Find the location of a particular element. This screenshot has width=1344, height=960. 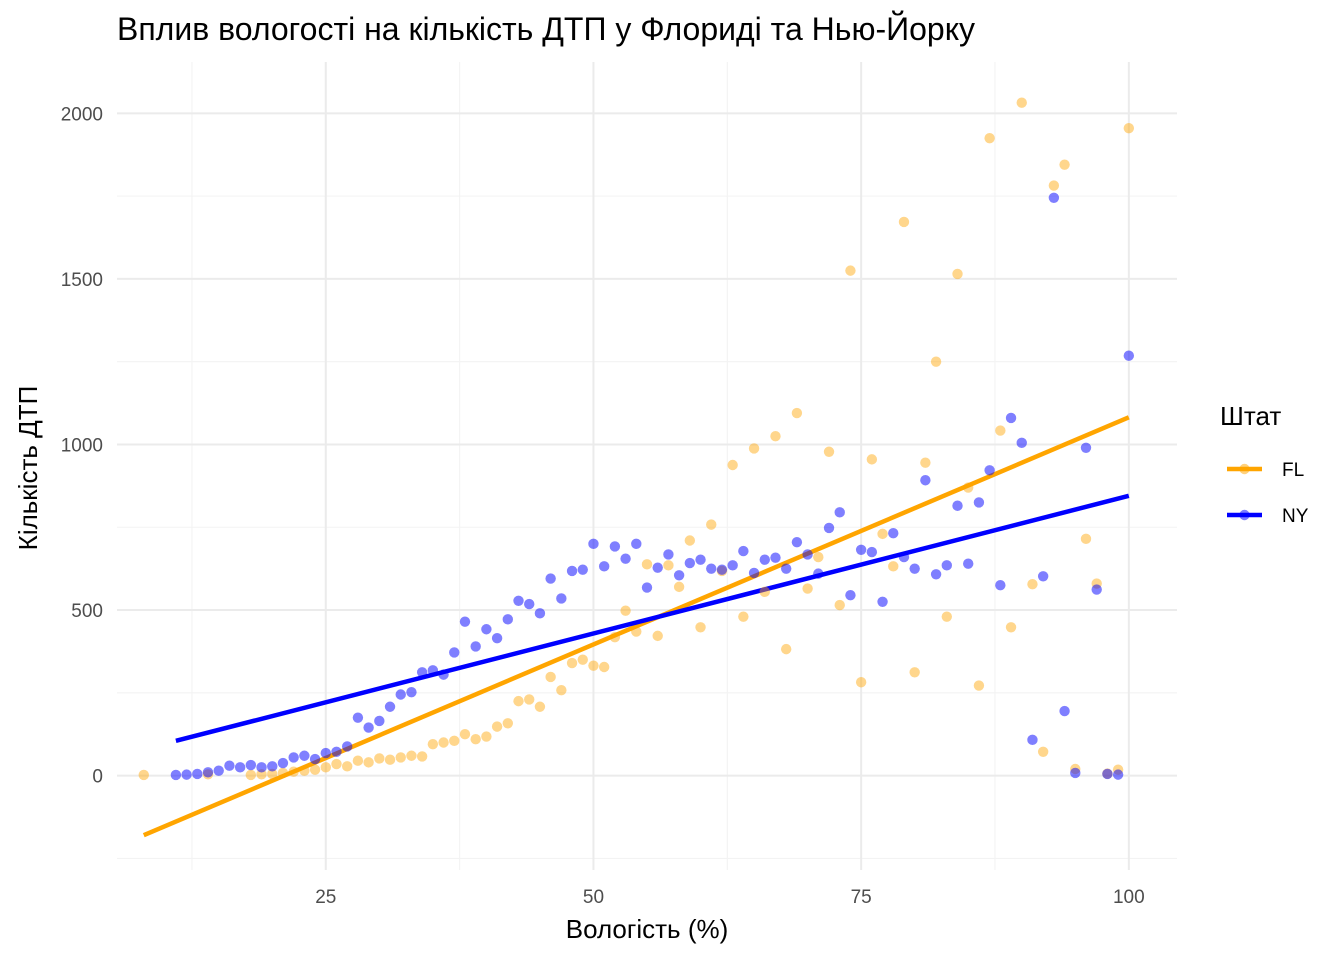

x-tick-label: 75 is located at coordinates (861, 897).